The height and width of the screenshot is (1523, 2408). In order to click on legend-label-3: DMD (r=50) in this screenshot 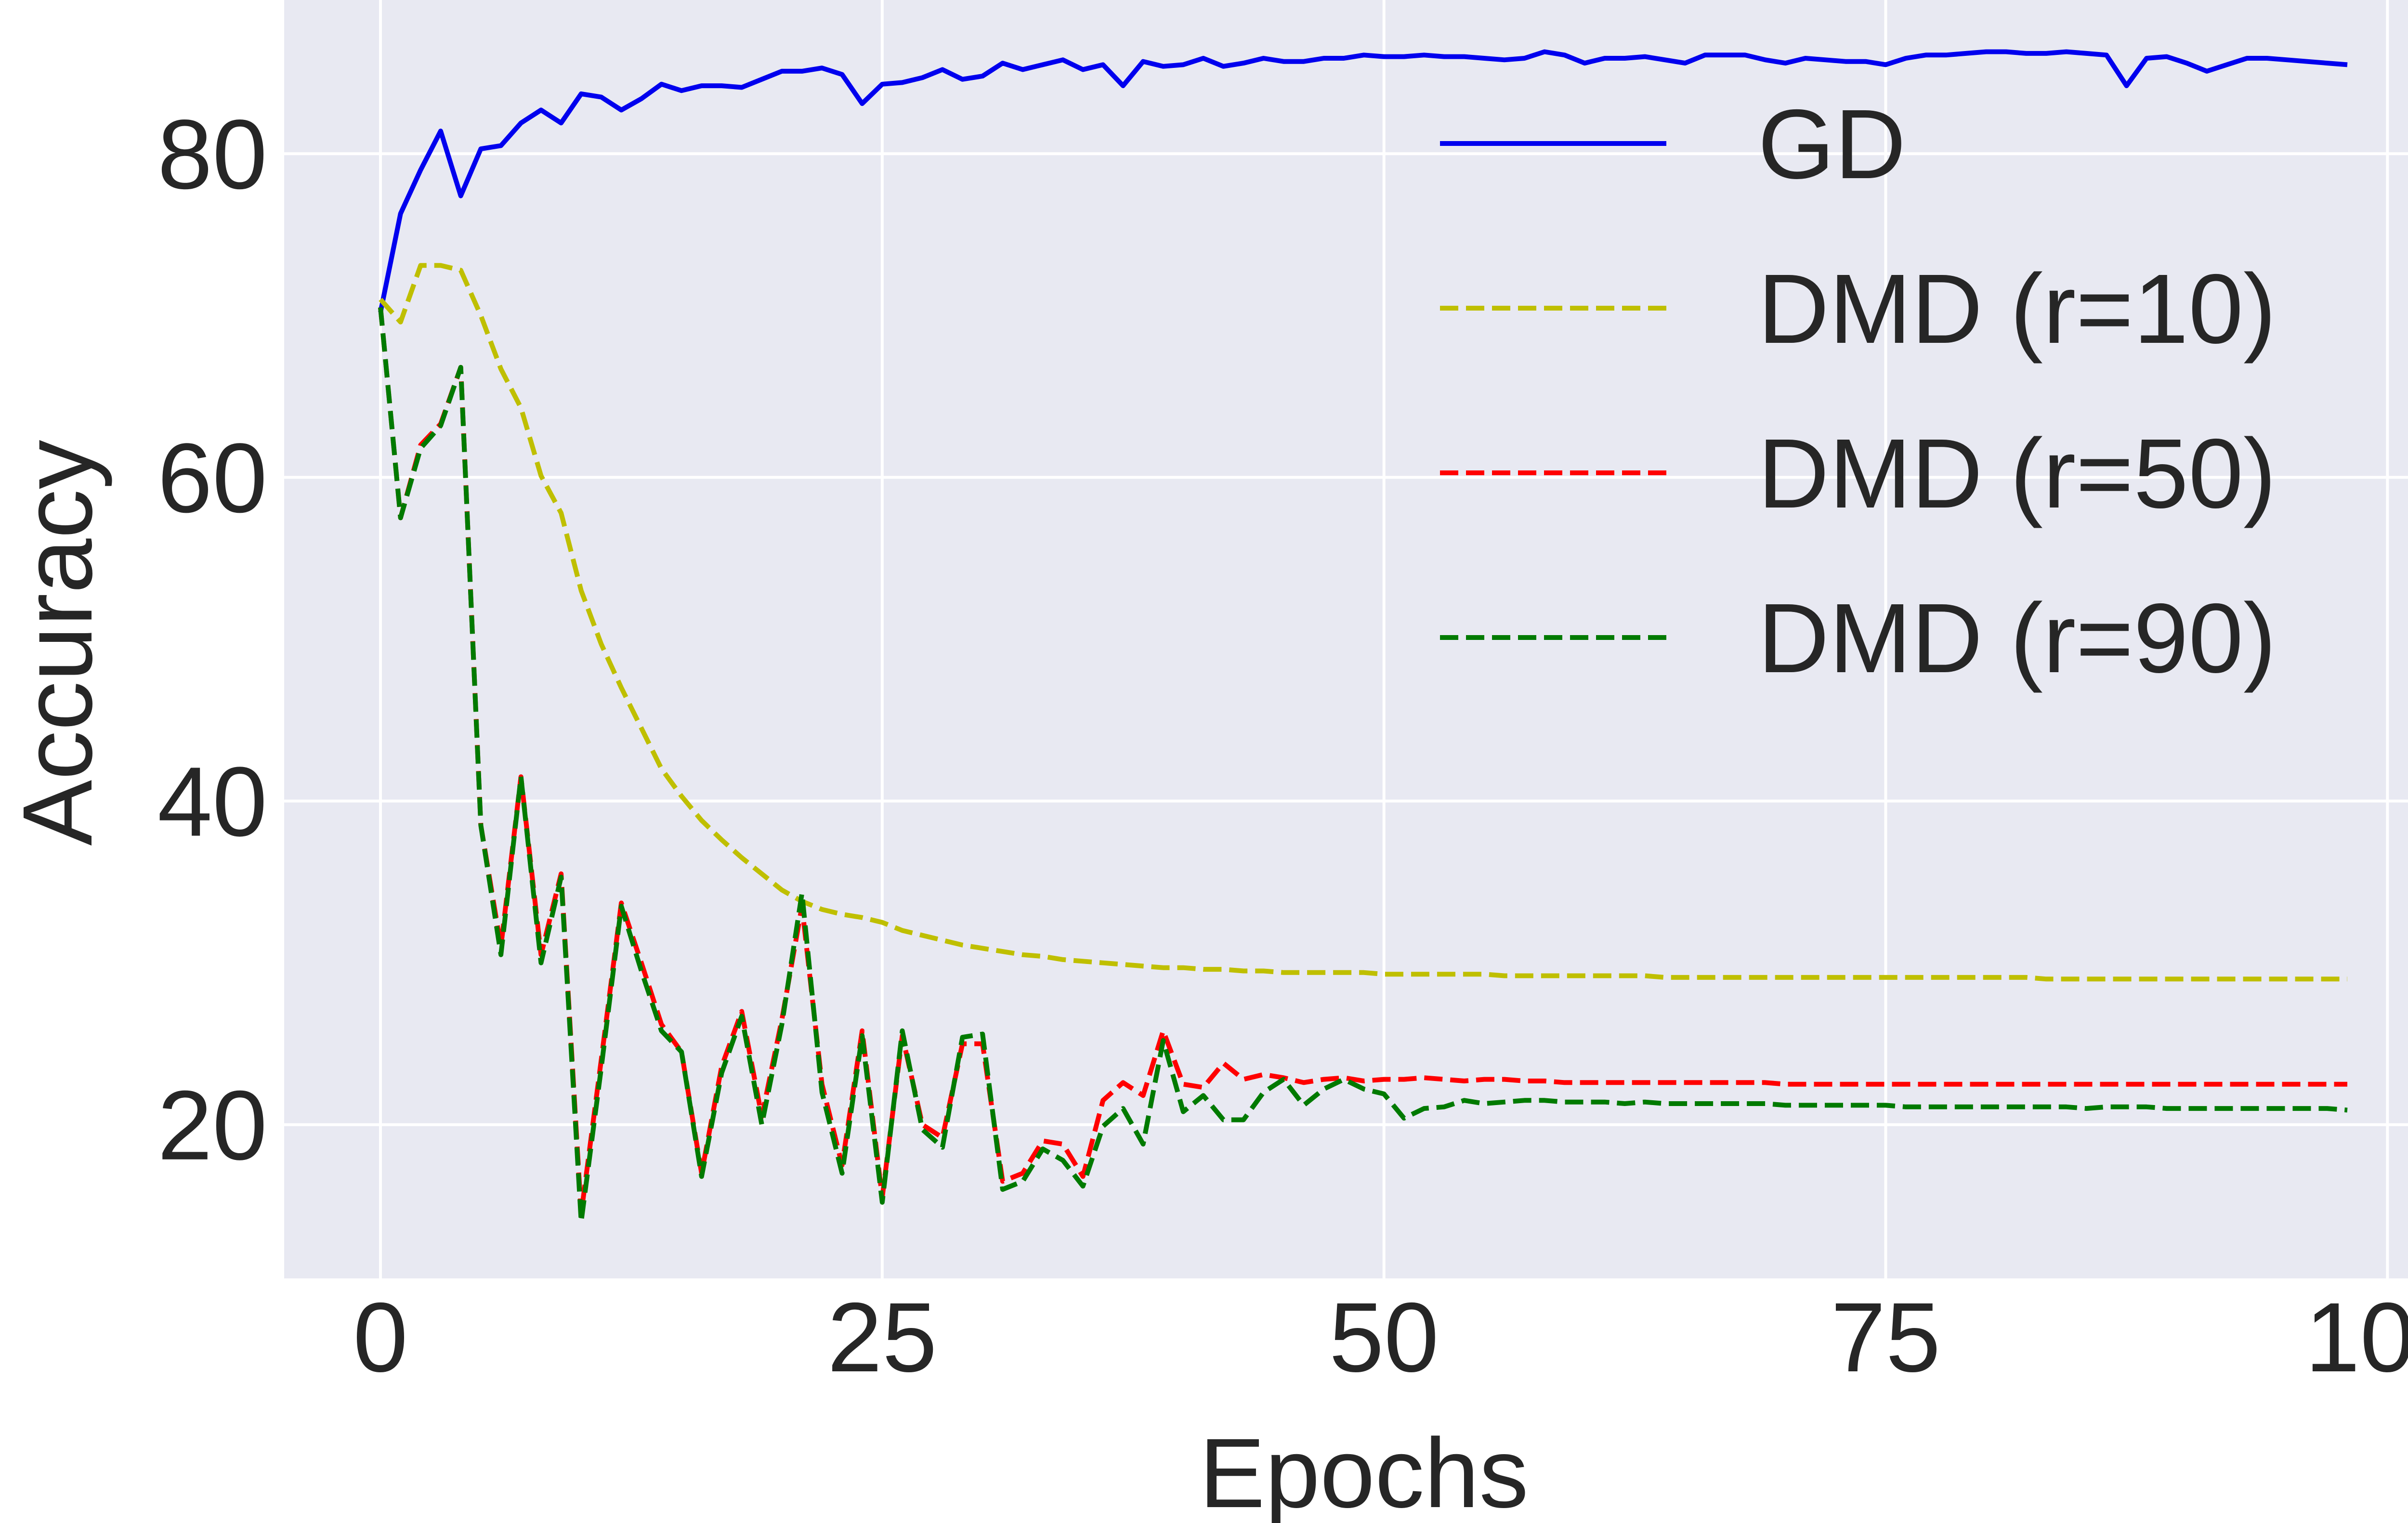, I will do `click(2017, 473)`.